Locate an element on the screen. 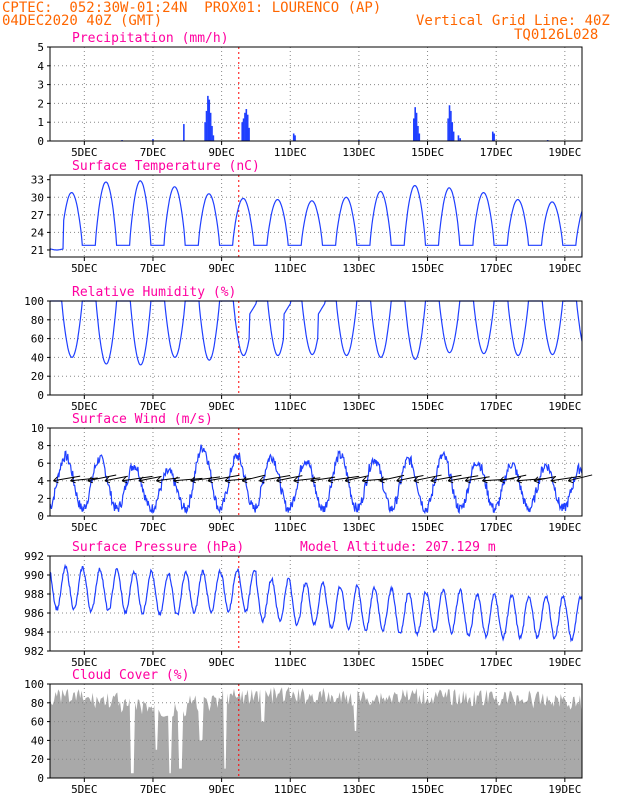 Image resolution: width=618 pixels, height=800 pixels. y-tick-label: 20 is located at coordinates (37, 759).